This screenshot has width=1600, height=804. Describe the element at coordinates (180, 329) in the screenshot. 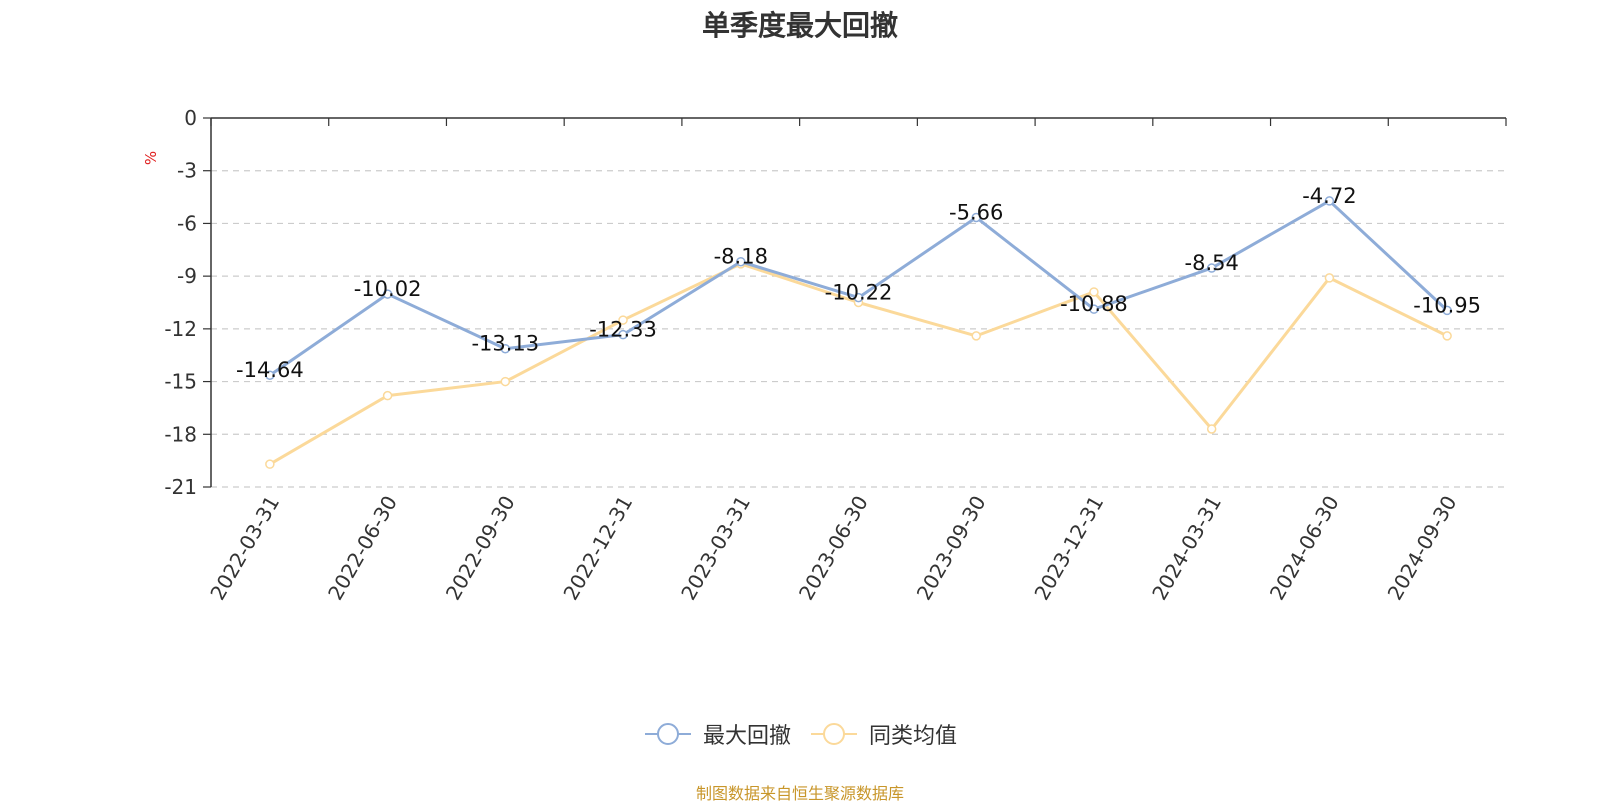

I see `y-tick-label: -12` at that location.